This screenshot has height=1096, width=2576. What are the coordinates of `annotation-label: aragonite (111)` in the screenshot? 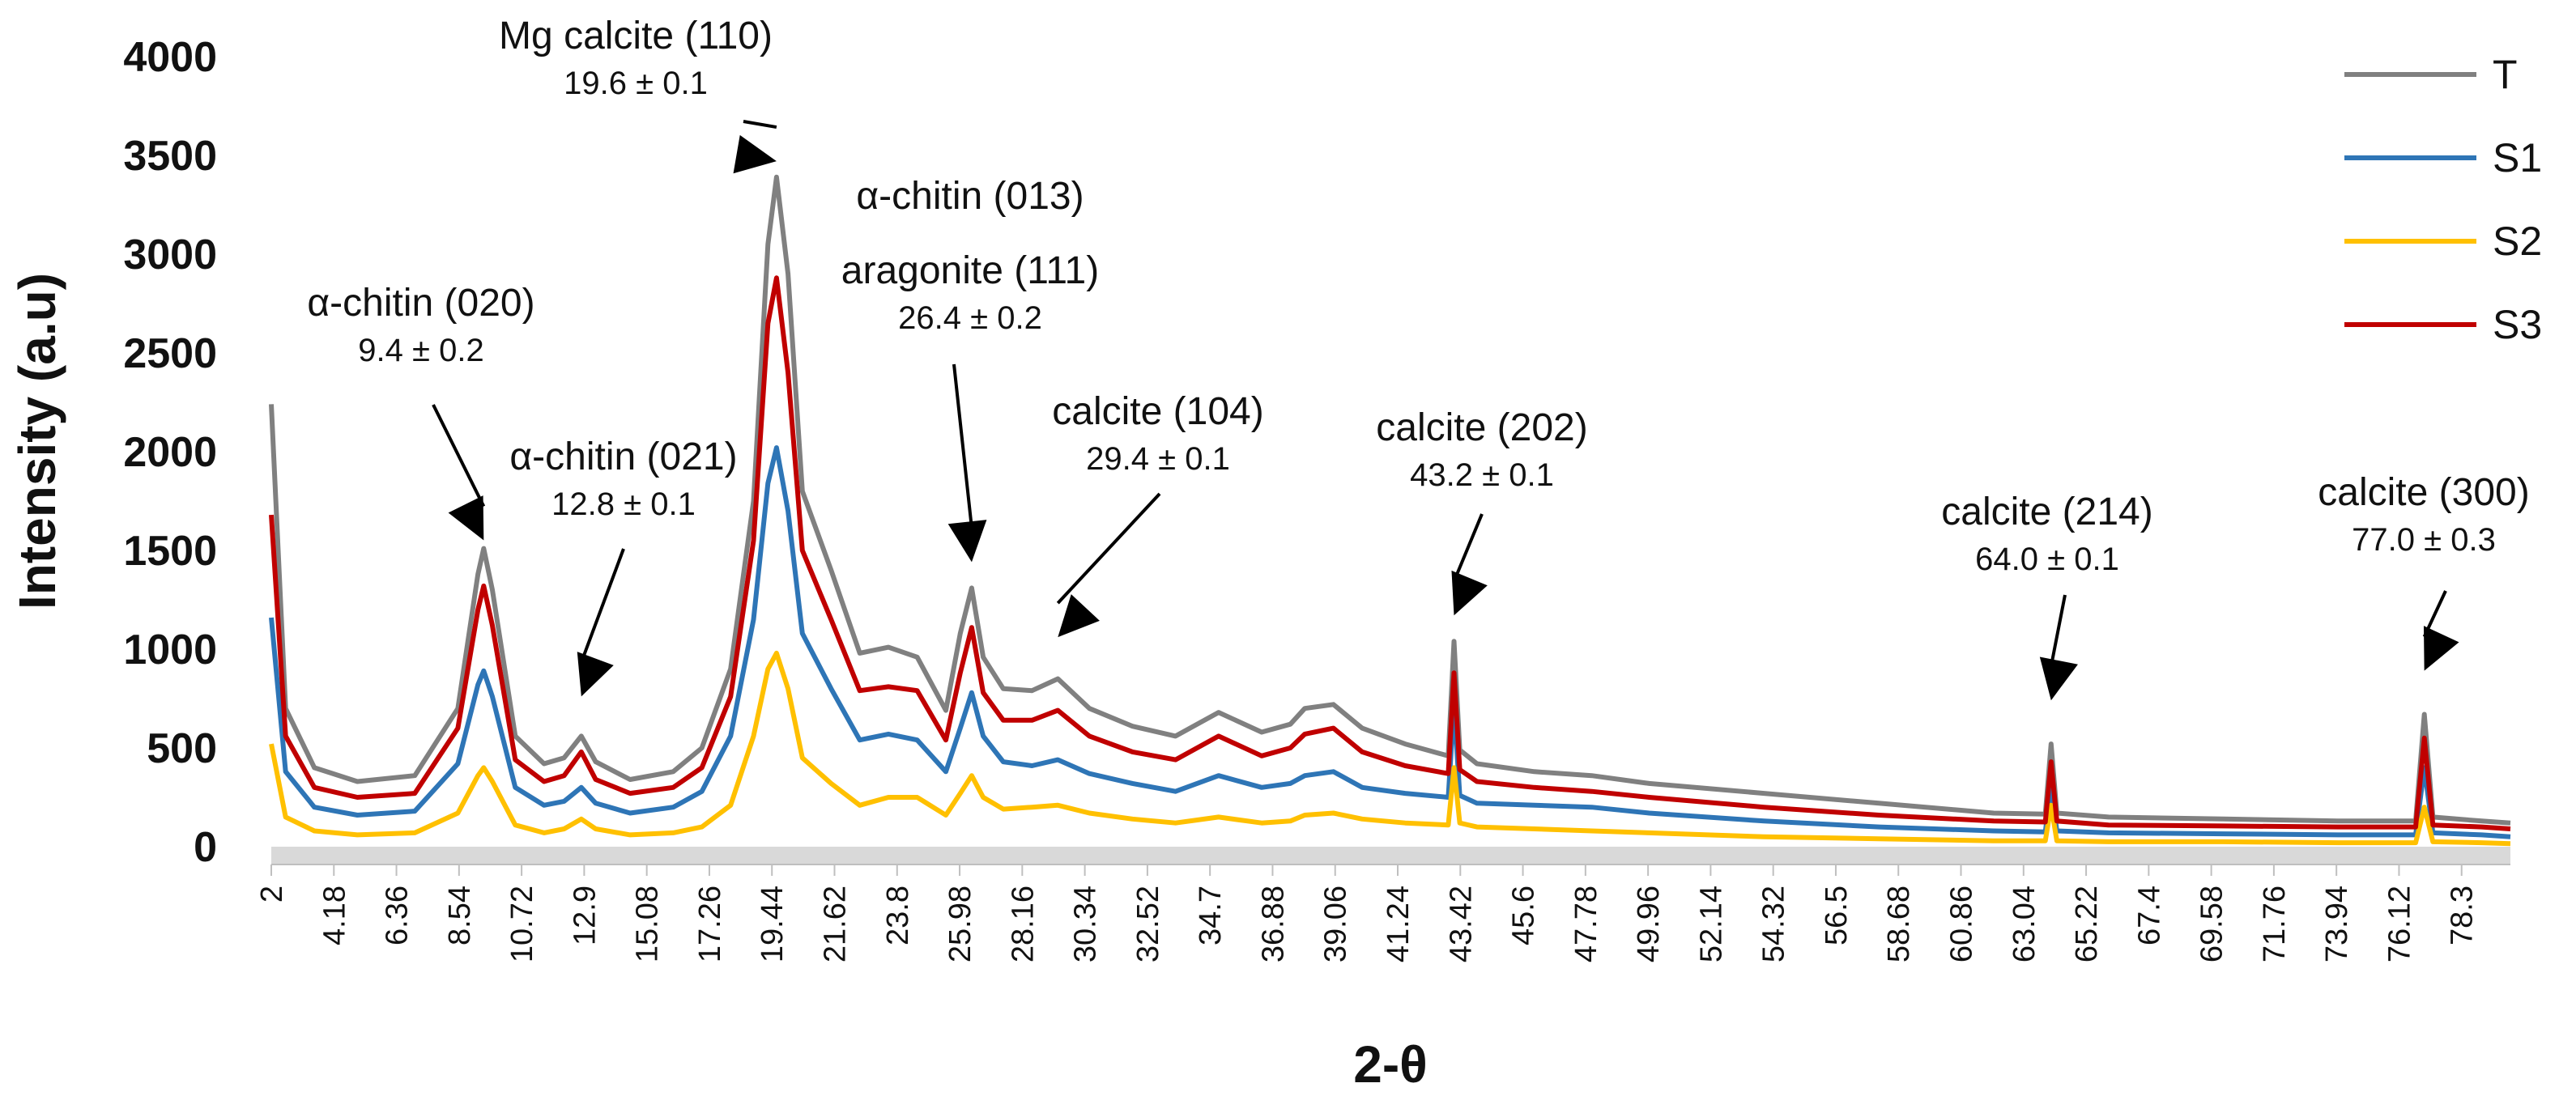 It's located at (970, 270).